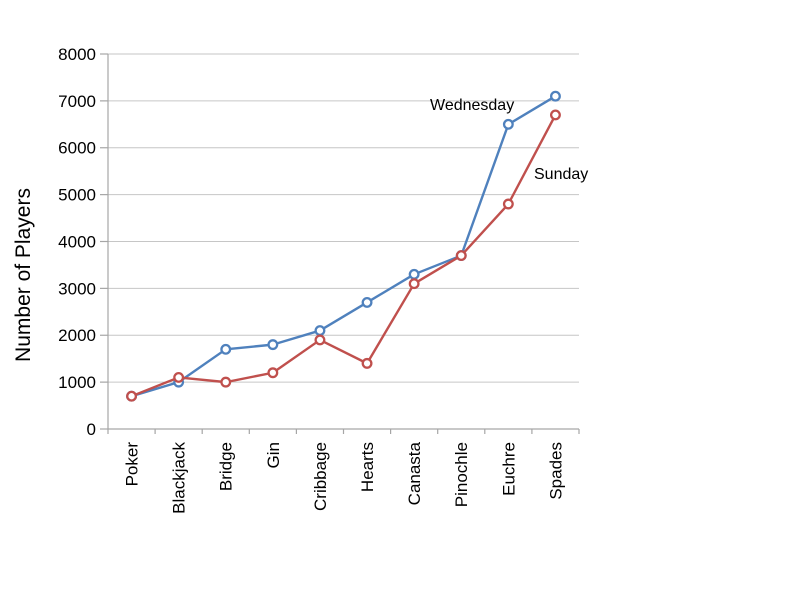 The image size is (792, 612). What do you see at coordinates (561, 174) in the screenshot?
I see `series-label-sunday: Sunday` at bounding box center [561, 174].